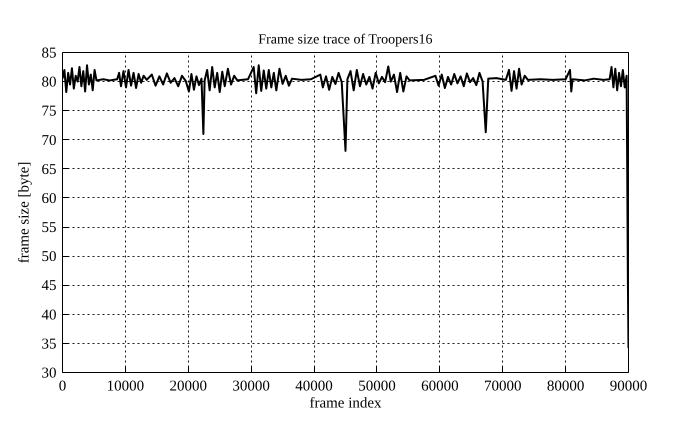 The width and height of the screenshot is (695, 426). Describe the element at coordinates (629, 386) in the screenshot. I see `x-tick-label: 90000` at that location.